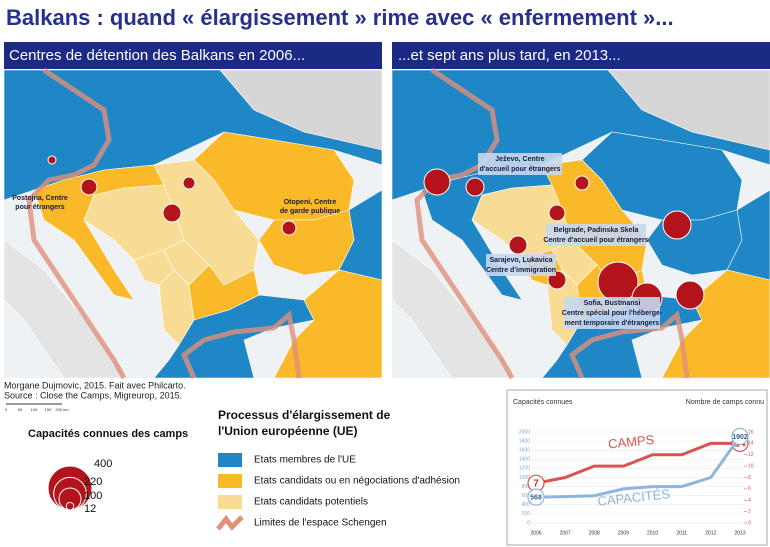  I want to click on x-tick-label: 2013, so click(739, 533).